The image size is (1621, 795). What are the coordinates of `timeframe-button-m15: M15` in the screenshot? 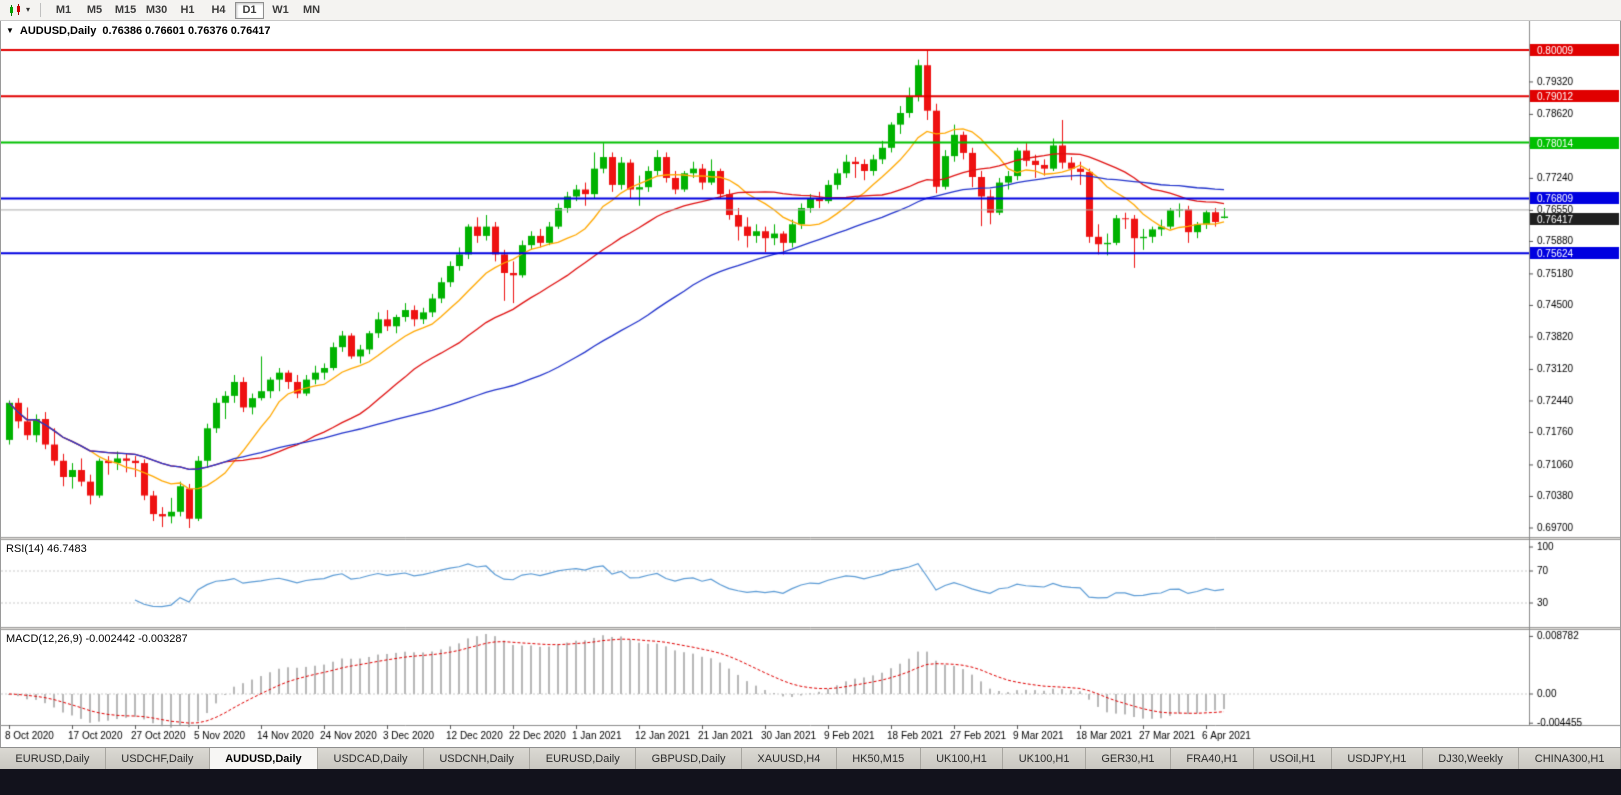 It's located at (125, 10).